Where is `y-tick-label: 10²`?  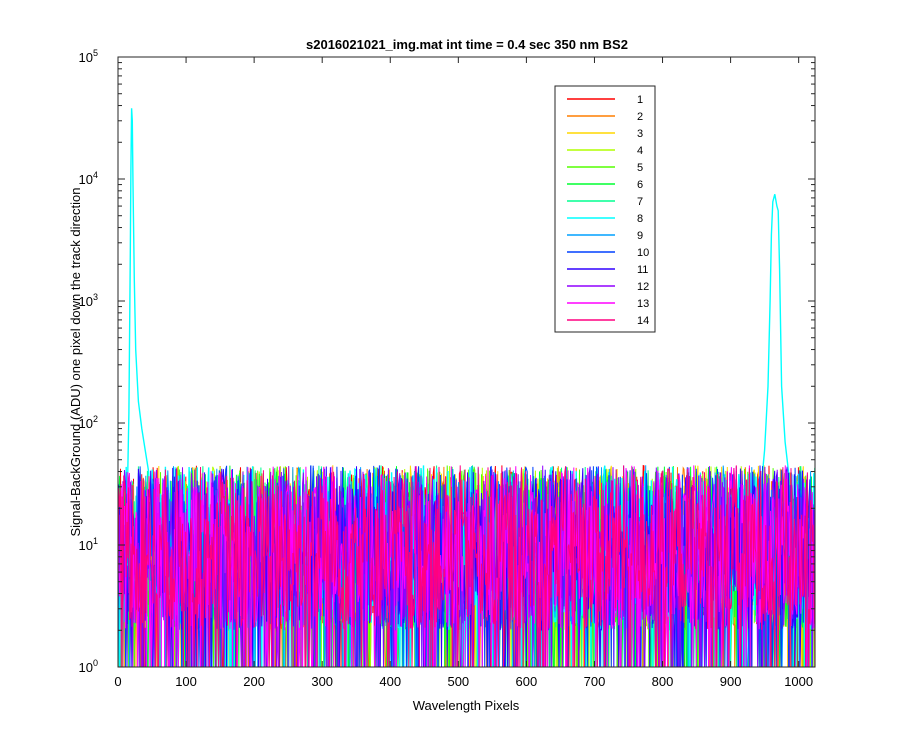 y-tick-label: 10² is located at coordinates (88, 422).